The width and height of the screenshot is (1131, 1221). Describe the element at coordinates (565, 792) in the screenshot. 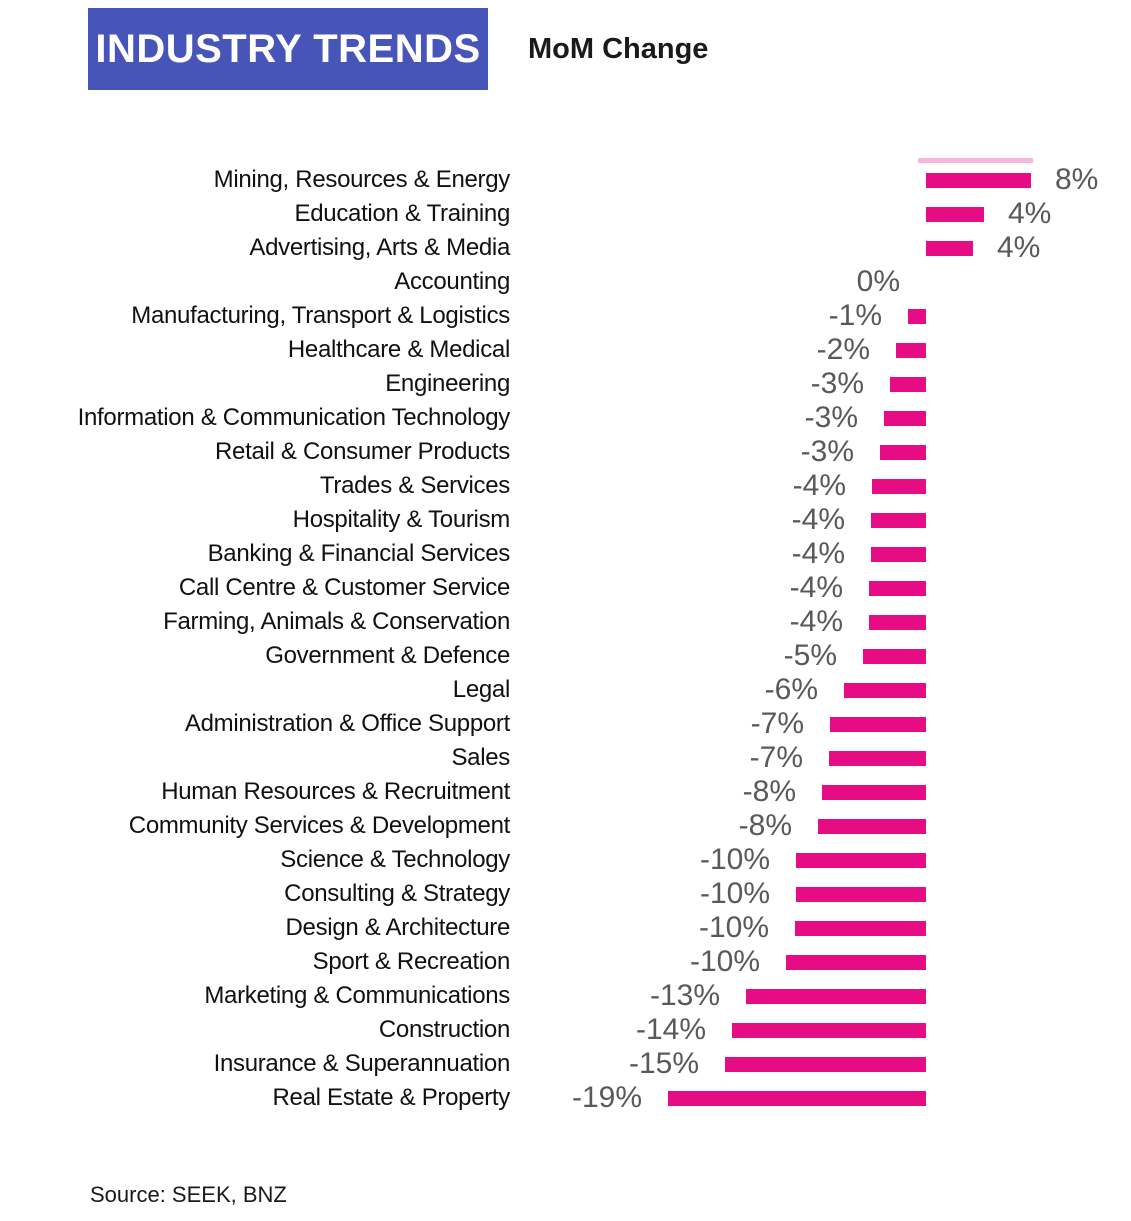

I see `chart-row: Human Resources & Recruitment -8%` at that location.